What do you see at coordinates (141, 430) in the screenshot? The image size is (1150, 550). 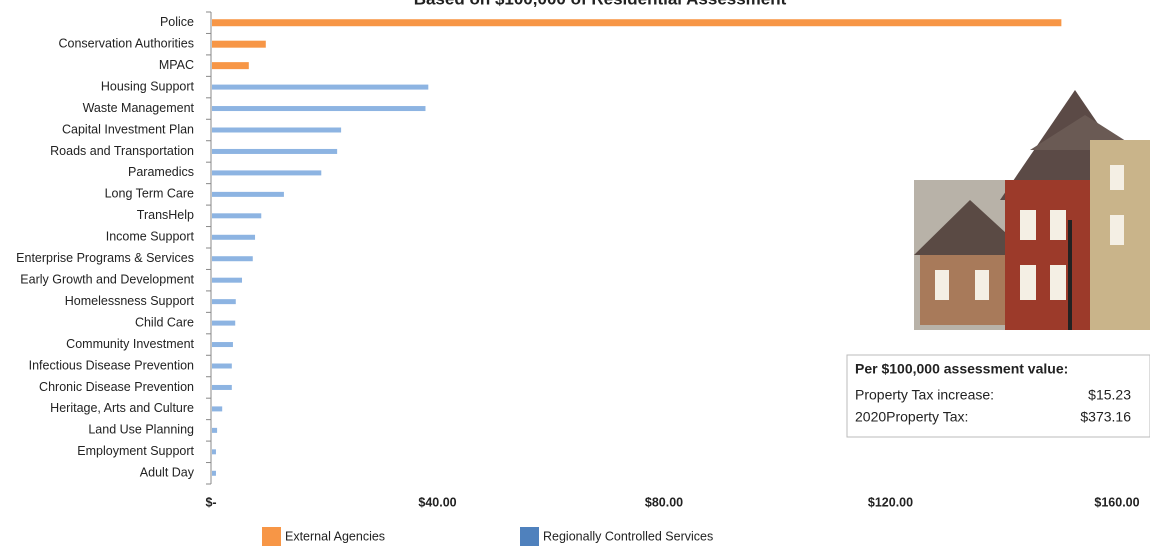 I see `y-tick-label: Land Use Planning` at bounding box center [141, 430].